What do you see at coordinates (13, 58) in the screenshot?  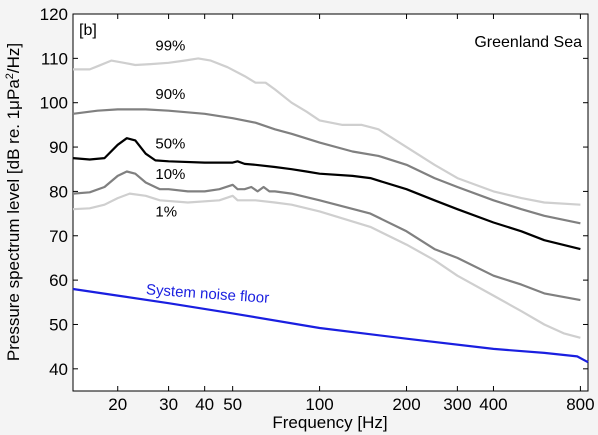 I see `y-axis-label-suffix: /Hz]` at bounding box center [13, 58].